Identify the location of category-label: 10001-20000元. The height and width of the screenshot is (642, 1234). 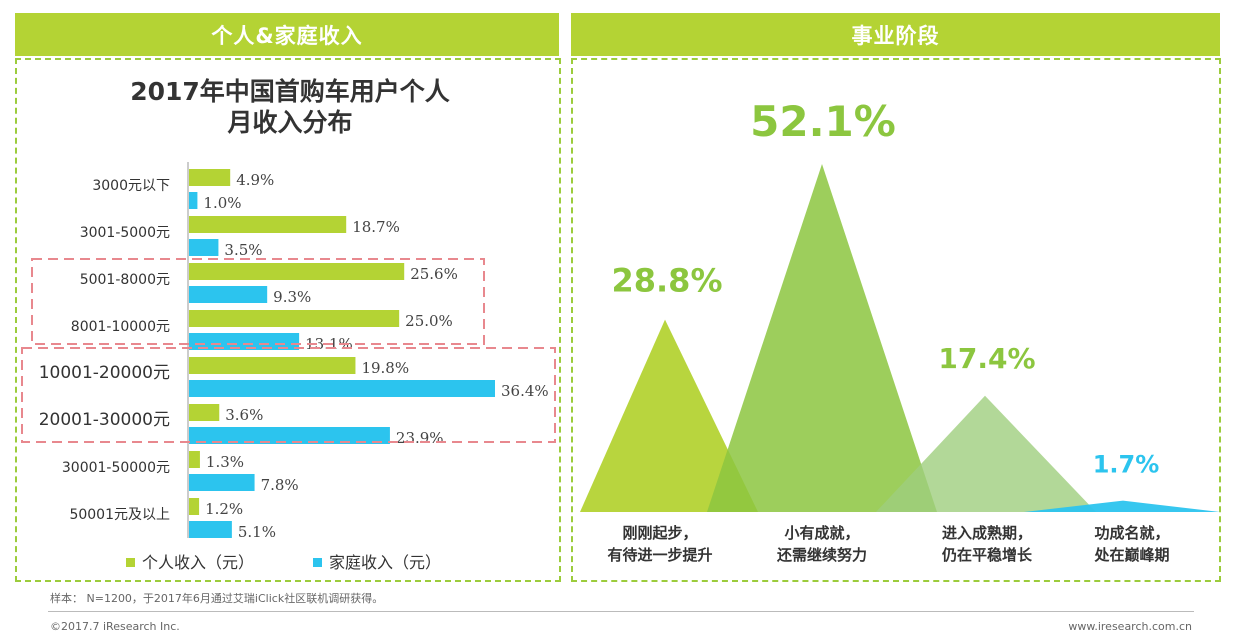
(104, 373).